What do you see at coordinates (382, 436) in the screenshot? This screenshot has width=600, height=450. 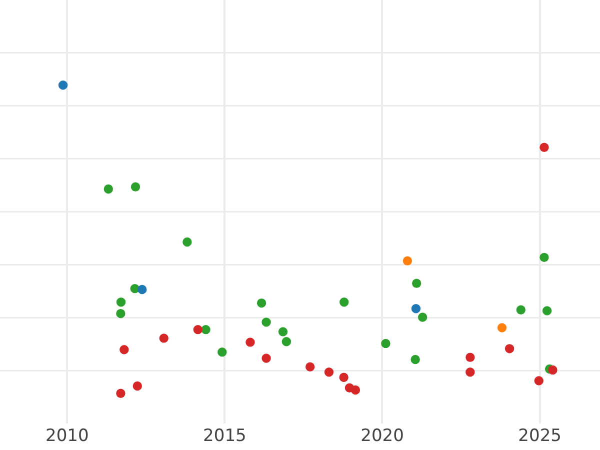 I see `x-tick-label: 2020` at bounding box center [382, 436].